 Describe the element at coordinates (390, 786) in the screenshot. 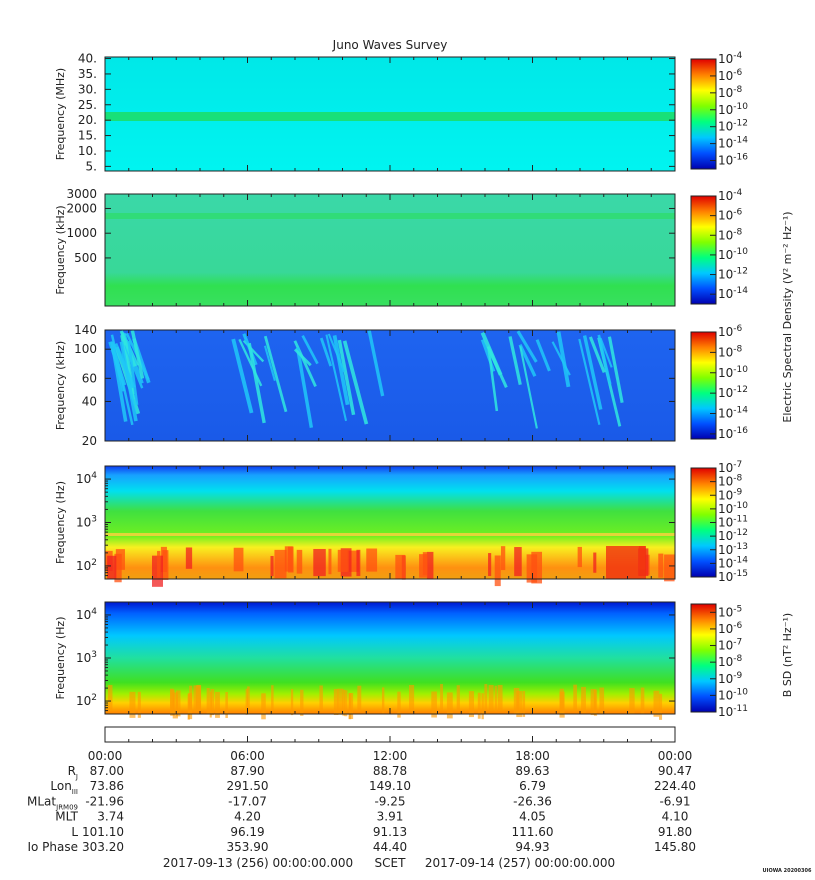

I see `ephemeris-value: 149.10` at that location.